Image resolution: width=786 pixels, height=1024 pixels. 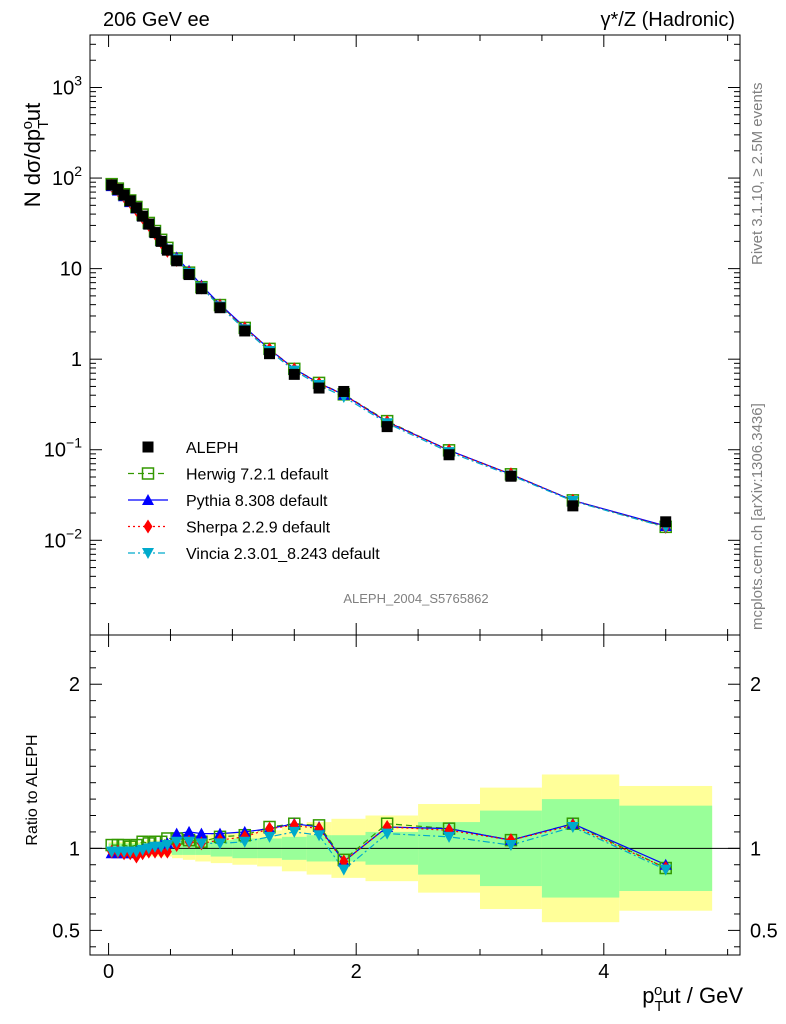 I want to click on legend-label: ALEPH, so click(x=212, y=448).